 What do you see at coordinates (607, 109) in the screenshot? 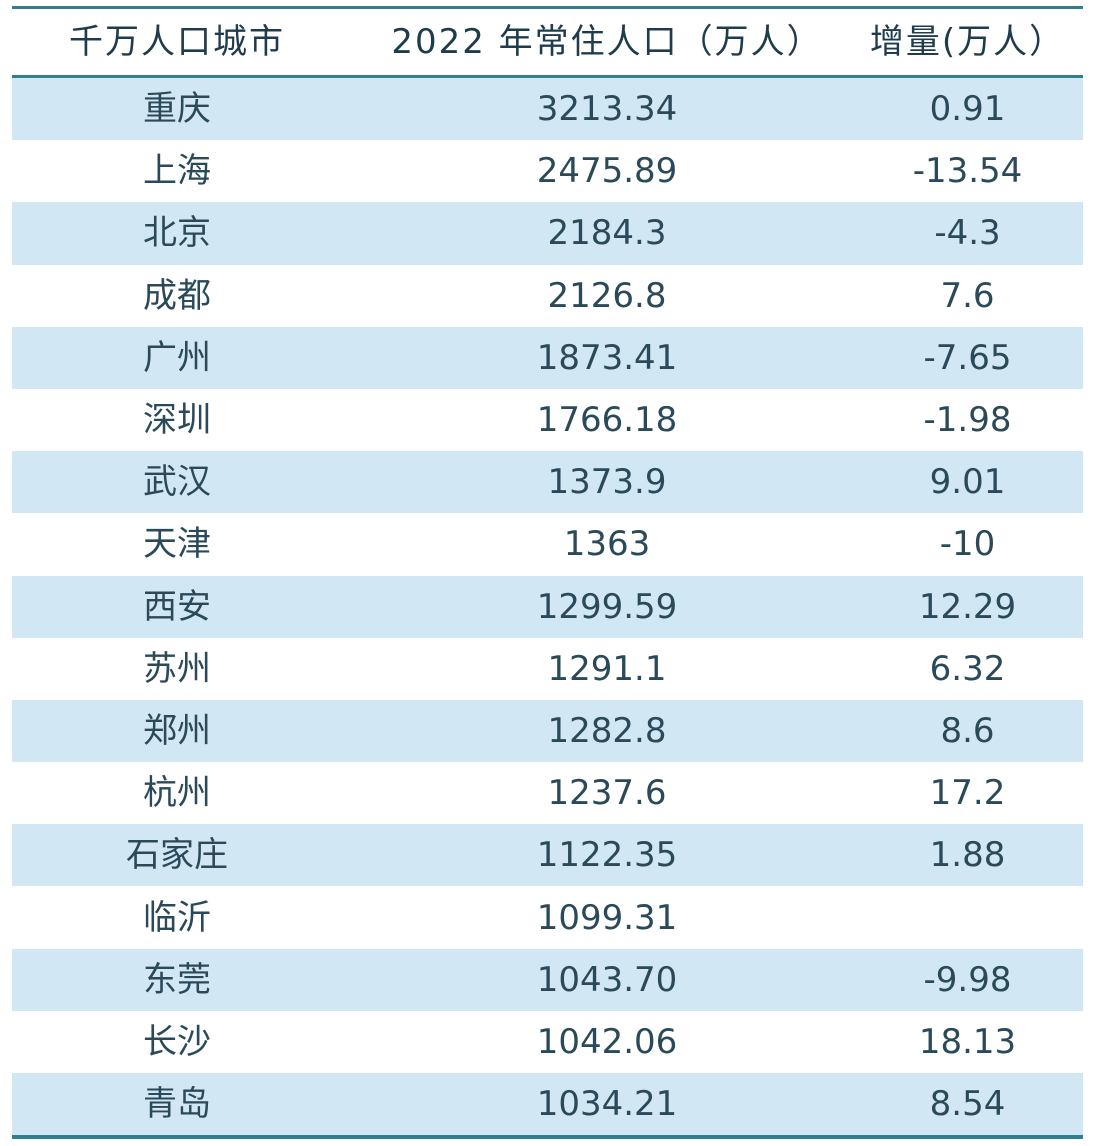
I see `population-cell: 3213.34` at bounding box center [607, 109].